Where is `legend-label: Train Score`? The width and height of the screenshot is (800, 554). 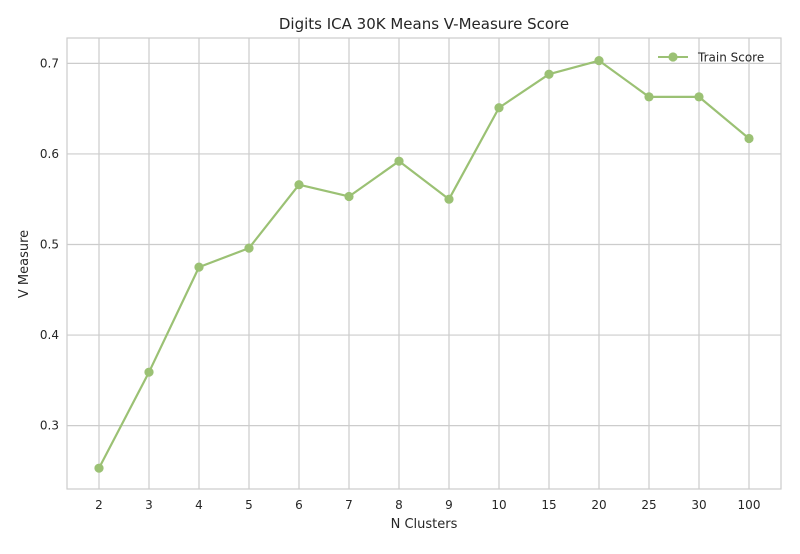
legend-label: Train Score is located at coordinates (730, 58).